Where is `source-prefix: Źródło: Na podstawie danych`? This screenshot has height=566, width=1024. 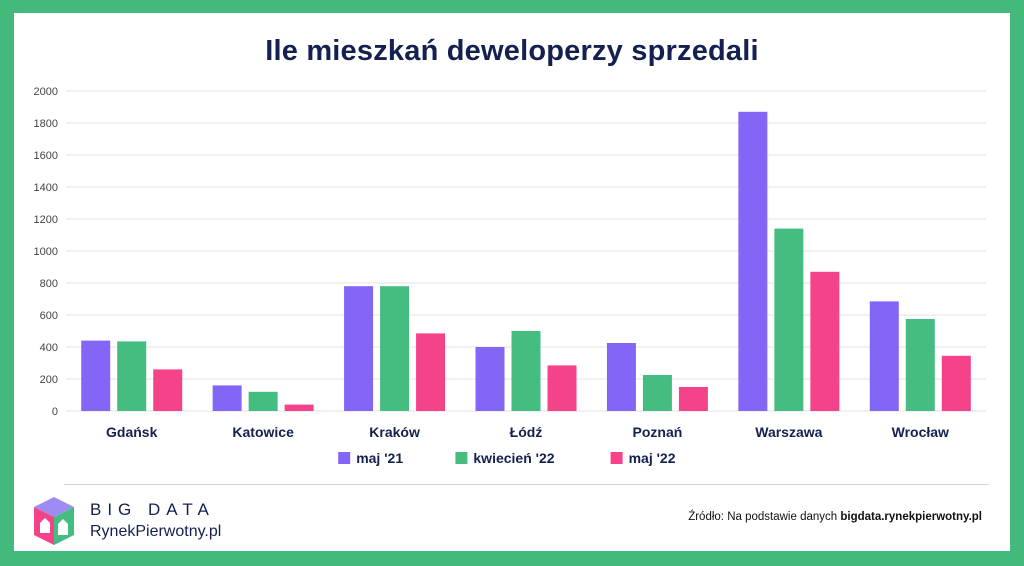
source-prefix: Źródło: Na podstawie danych is located at coordinates (764, 517).